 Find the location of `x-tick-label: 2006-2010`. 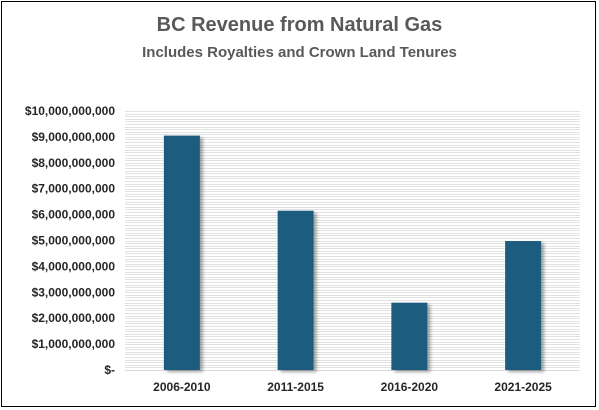

x-tick-label: 2006-2010 is located at coordinates (182, 387).